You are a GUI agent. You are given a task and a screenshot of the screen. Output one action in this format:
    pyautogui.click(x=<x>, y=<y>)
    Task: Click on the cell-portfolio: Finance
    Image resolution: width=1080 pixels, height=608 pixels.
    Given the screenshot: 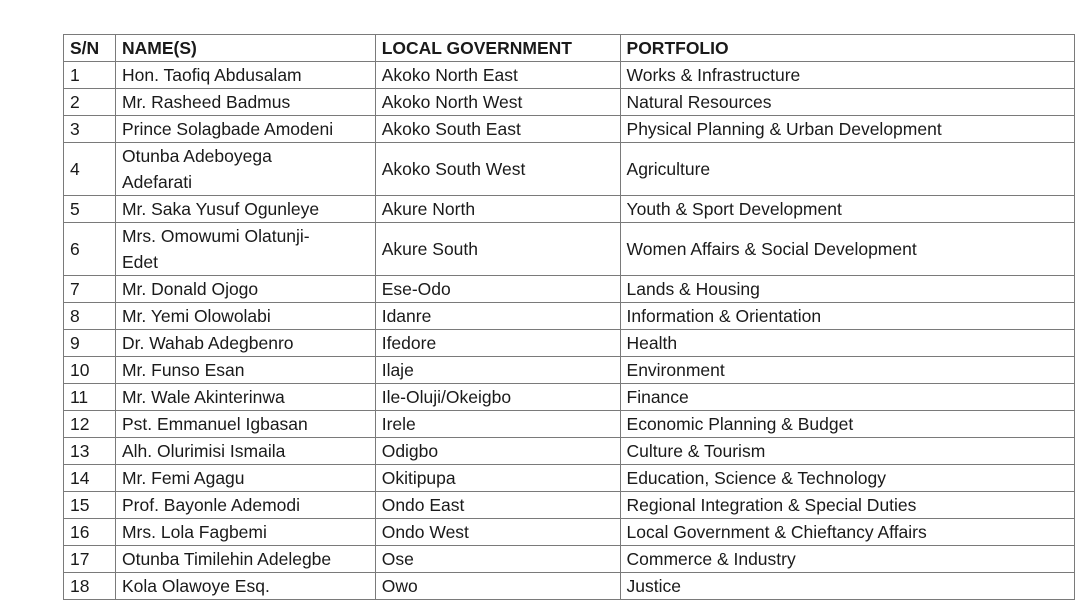 What is the action you would take?
    pyautogui.click(x=847, y=397)
    